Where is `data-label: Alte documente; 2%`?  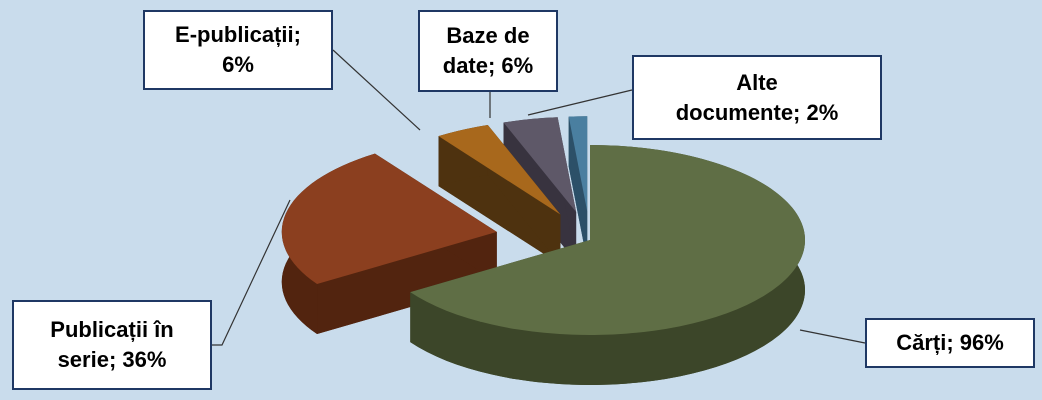 data-label: Alte documente; 2% is located at coordinates (757, 97).